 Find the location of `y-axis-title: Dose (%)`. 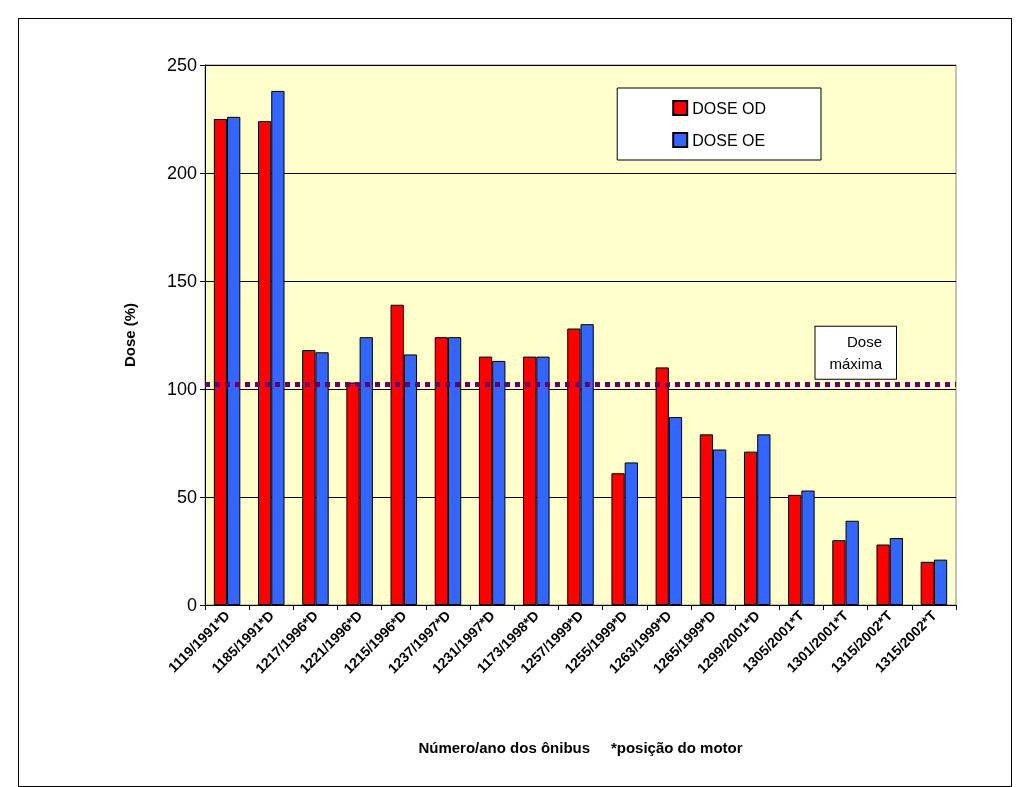

y-axis-title: Dose (%) is located at coordinates (129, 335).